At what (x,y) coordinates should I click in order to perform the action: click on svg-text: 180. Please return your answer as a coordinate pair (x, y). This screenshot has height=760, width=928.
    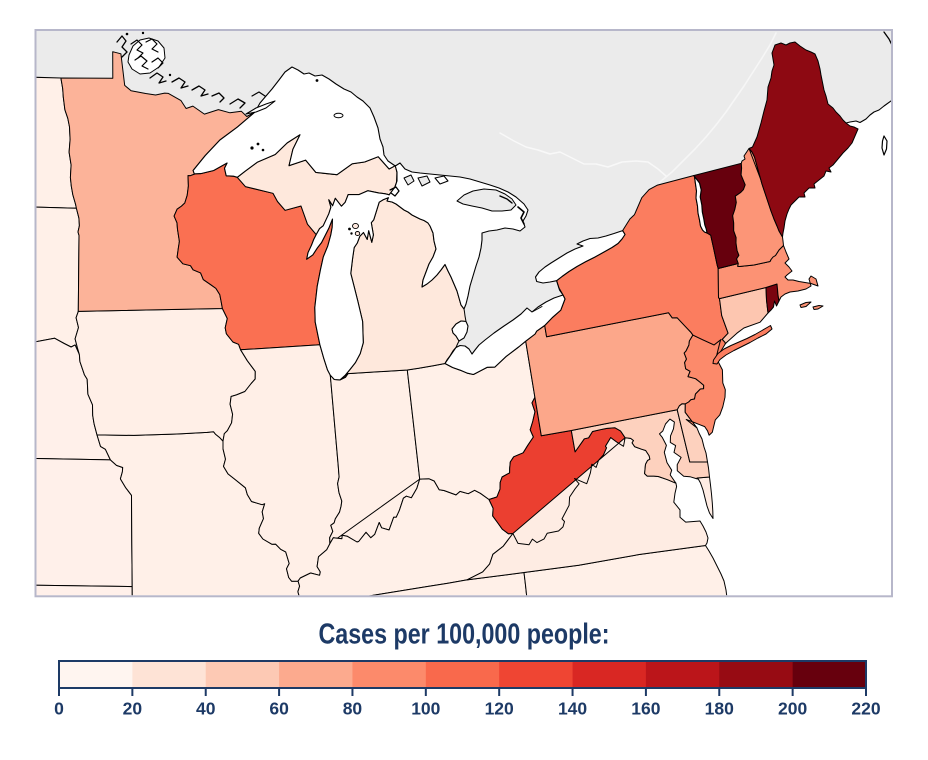
    Looking at the image, I should click on (719, 709).